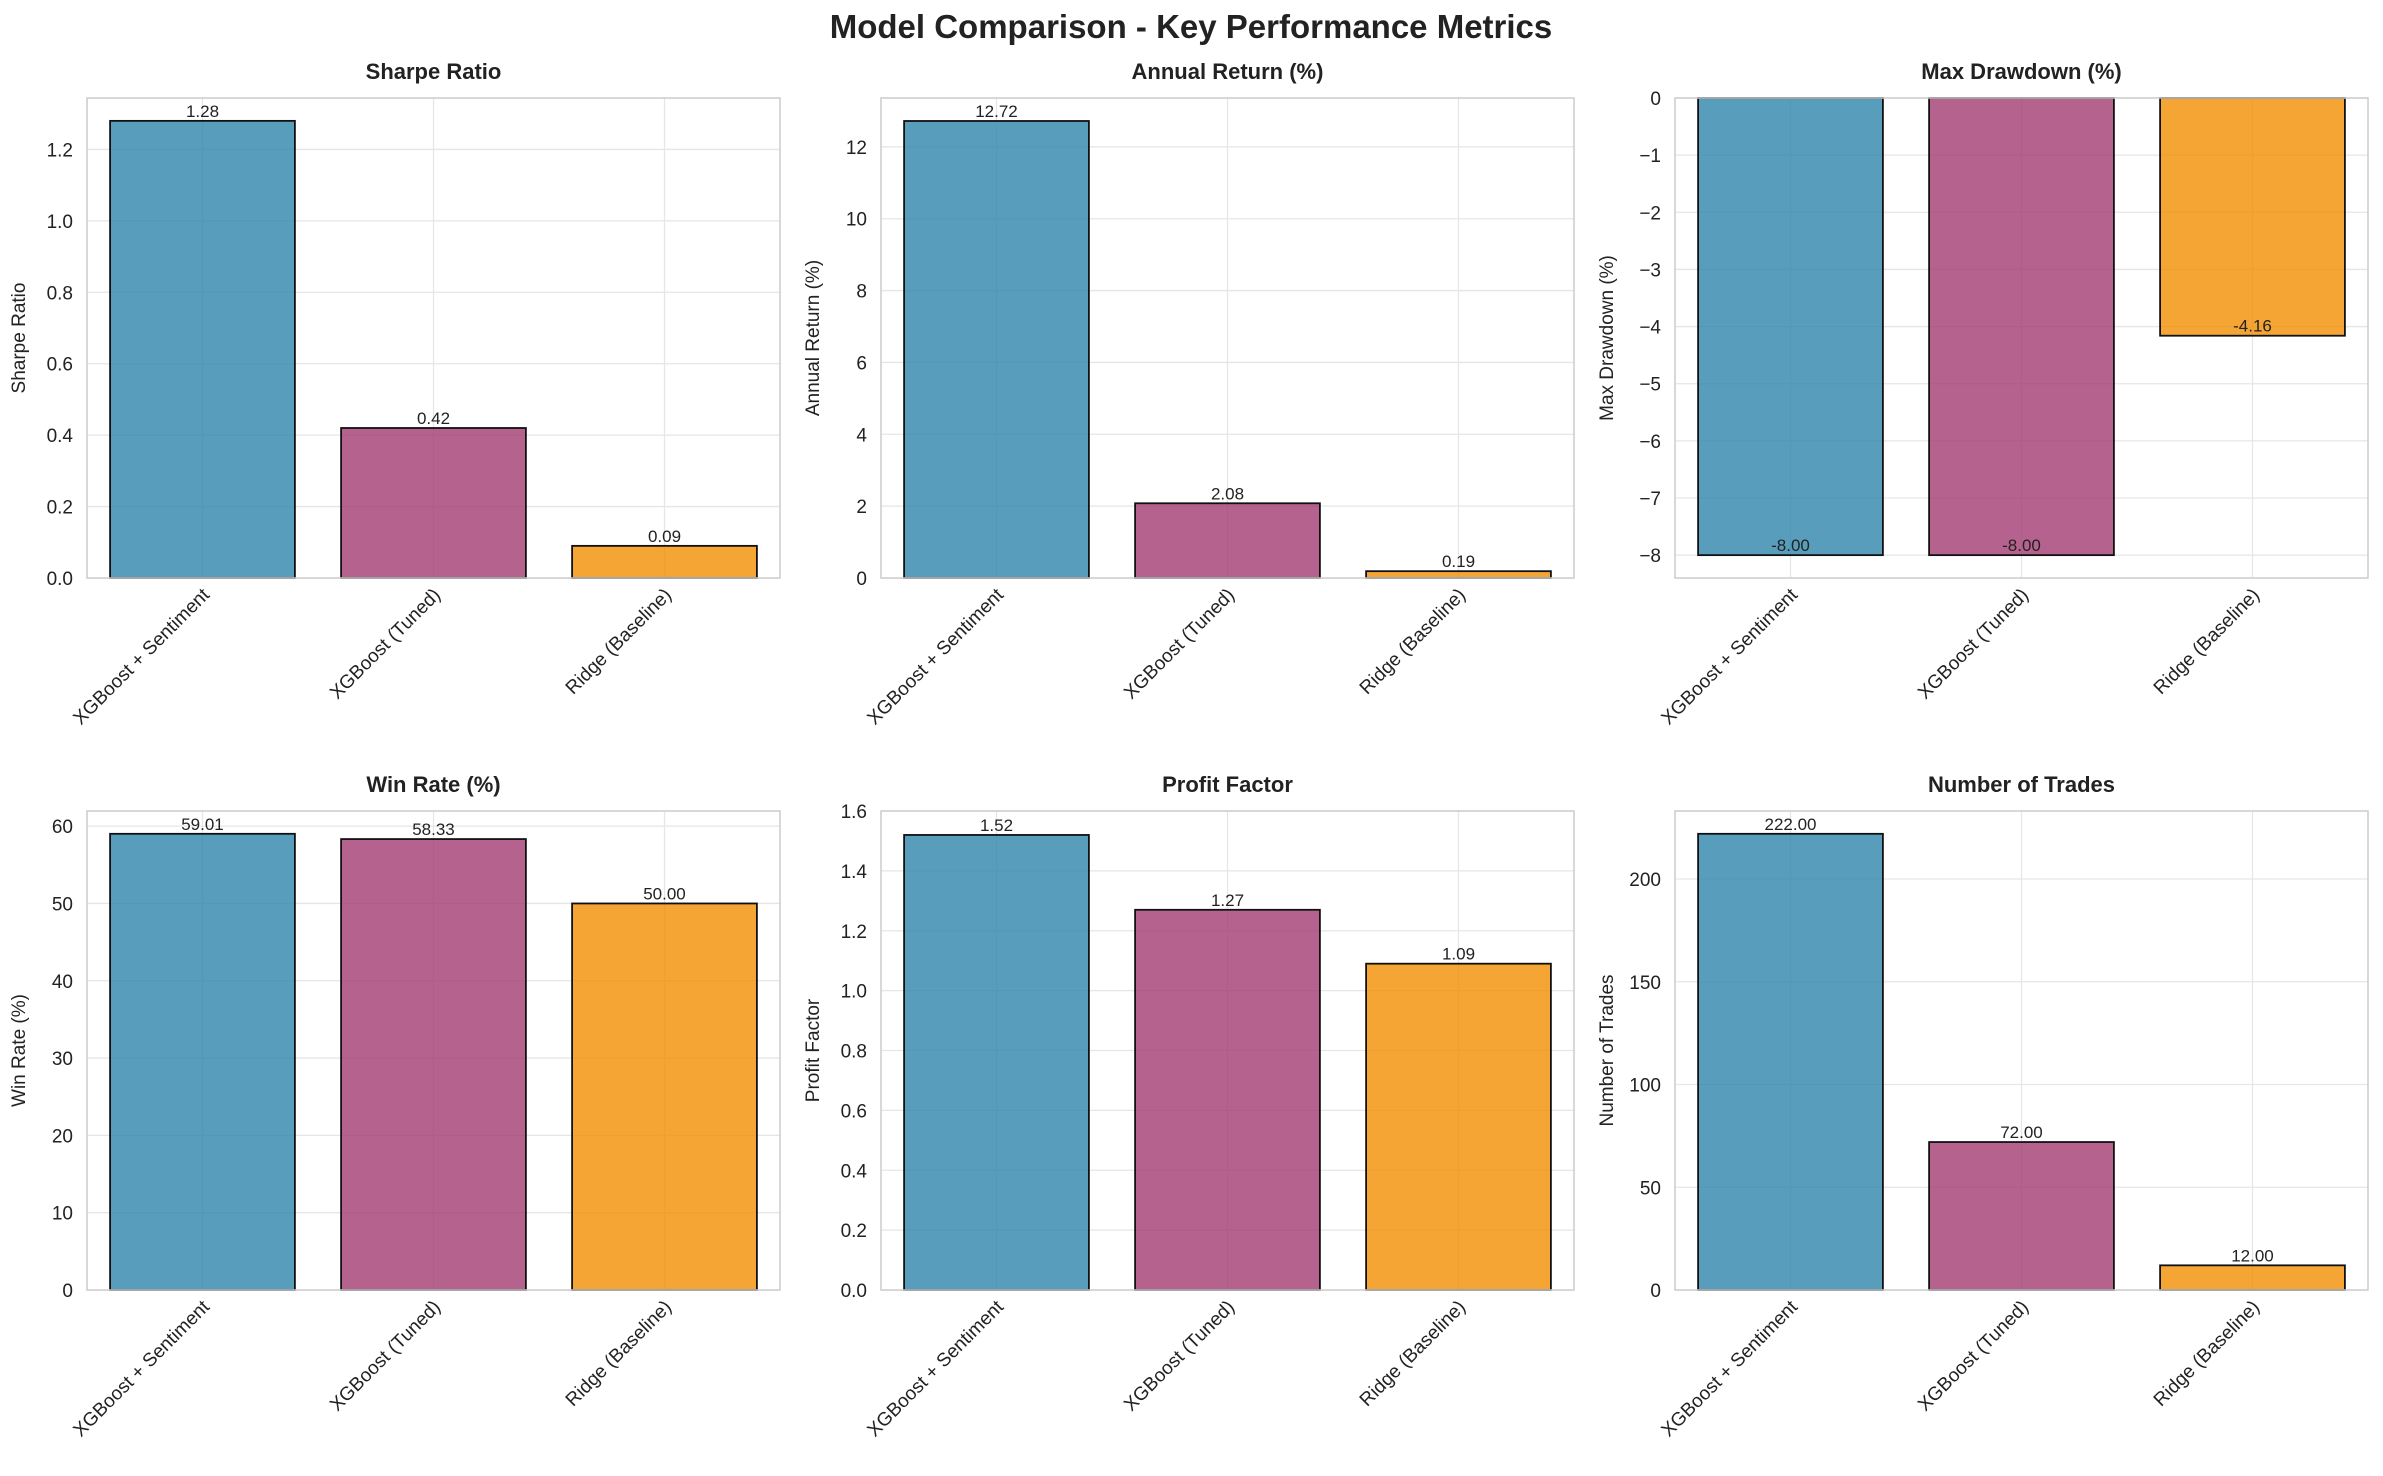  I want to click on value-label-xgboost-tuned: 0.42, so click(433, 418).